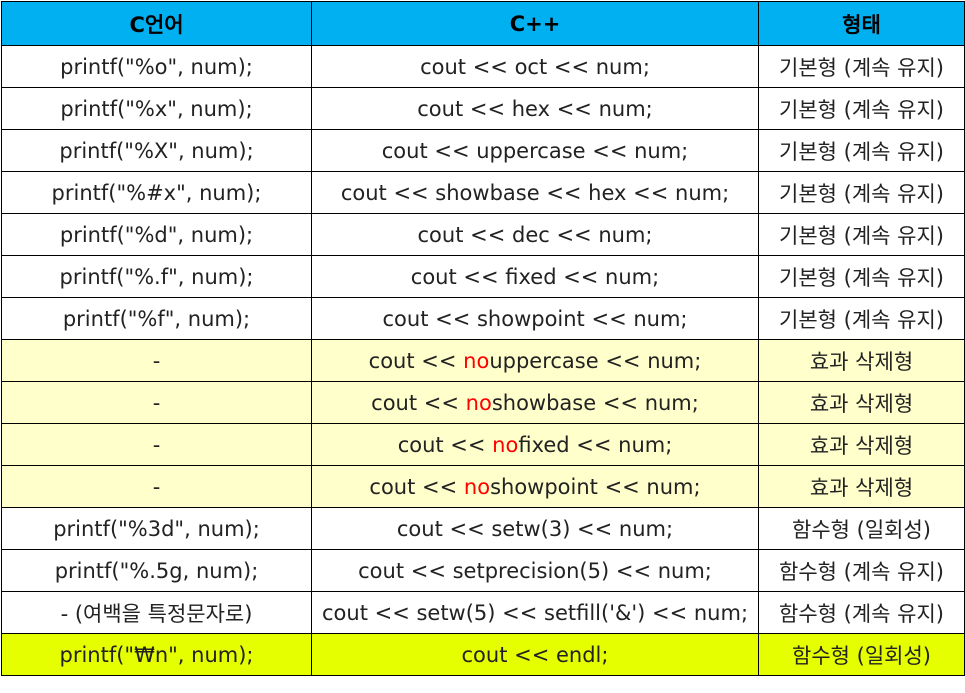 This screenshot has height=693, width=965. I want to click on cell-c-code: printf("%x", num);, so click(156, 108).